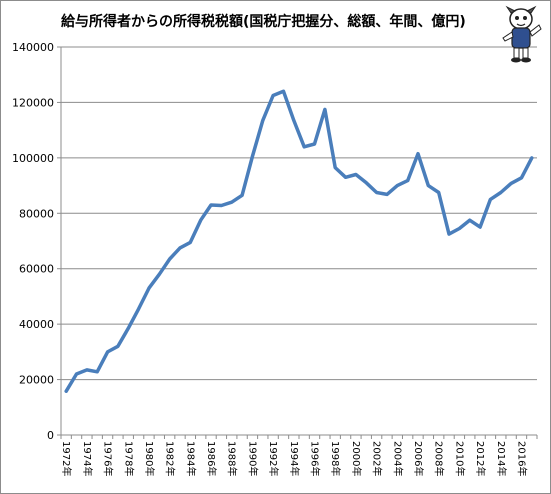 The width and height of the screenshot is (551, 494). I want to click on x-tick-label: 2004年, so click(397, 458).